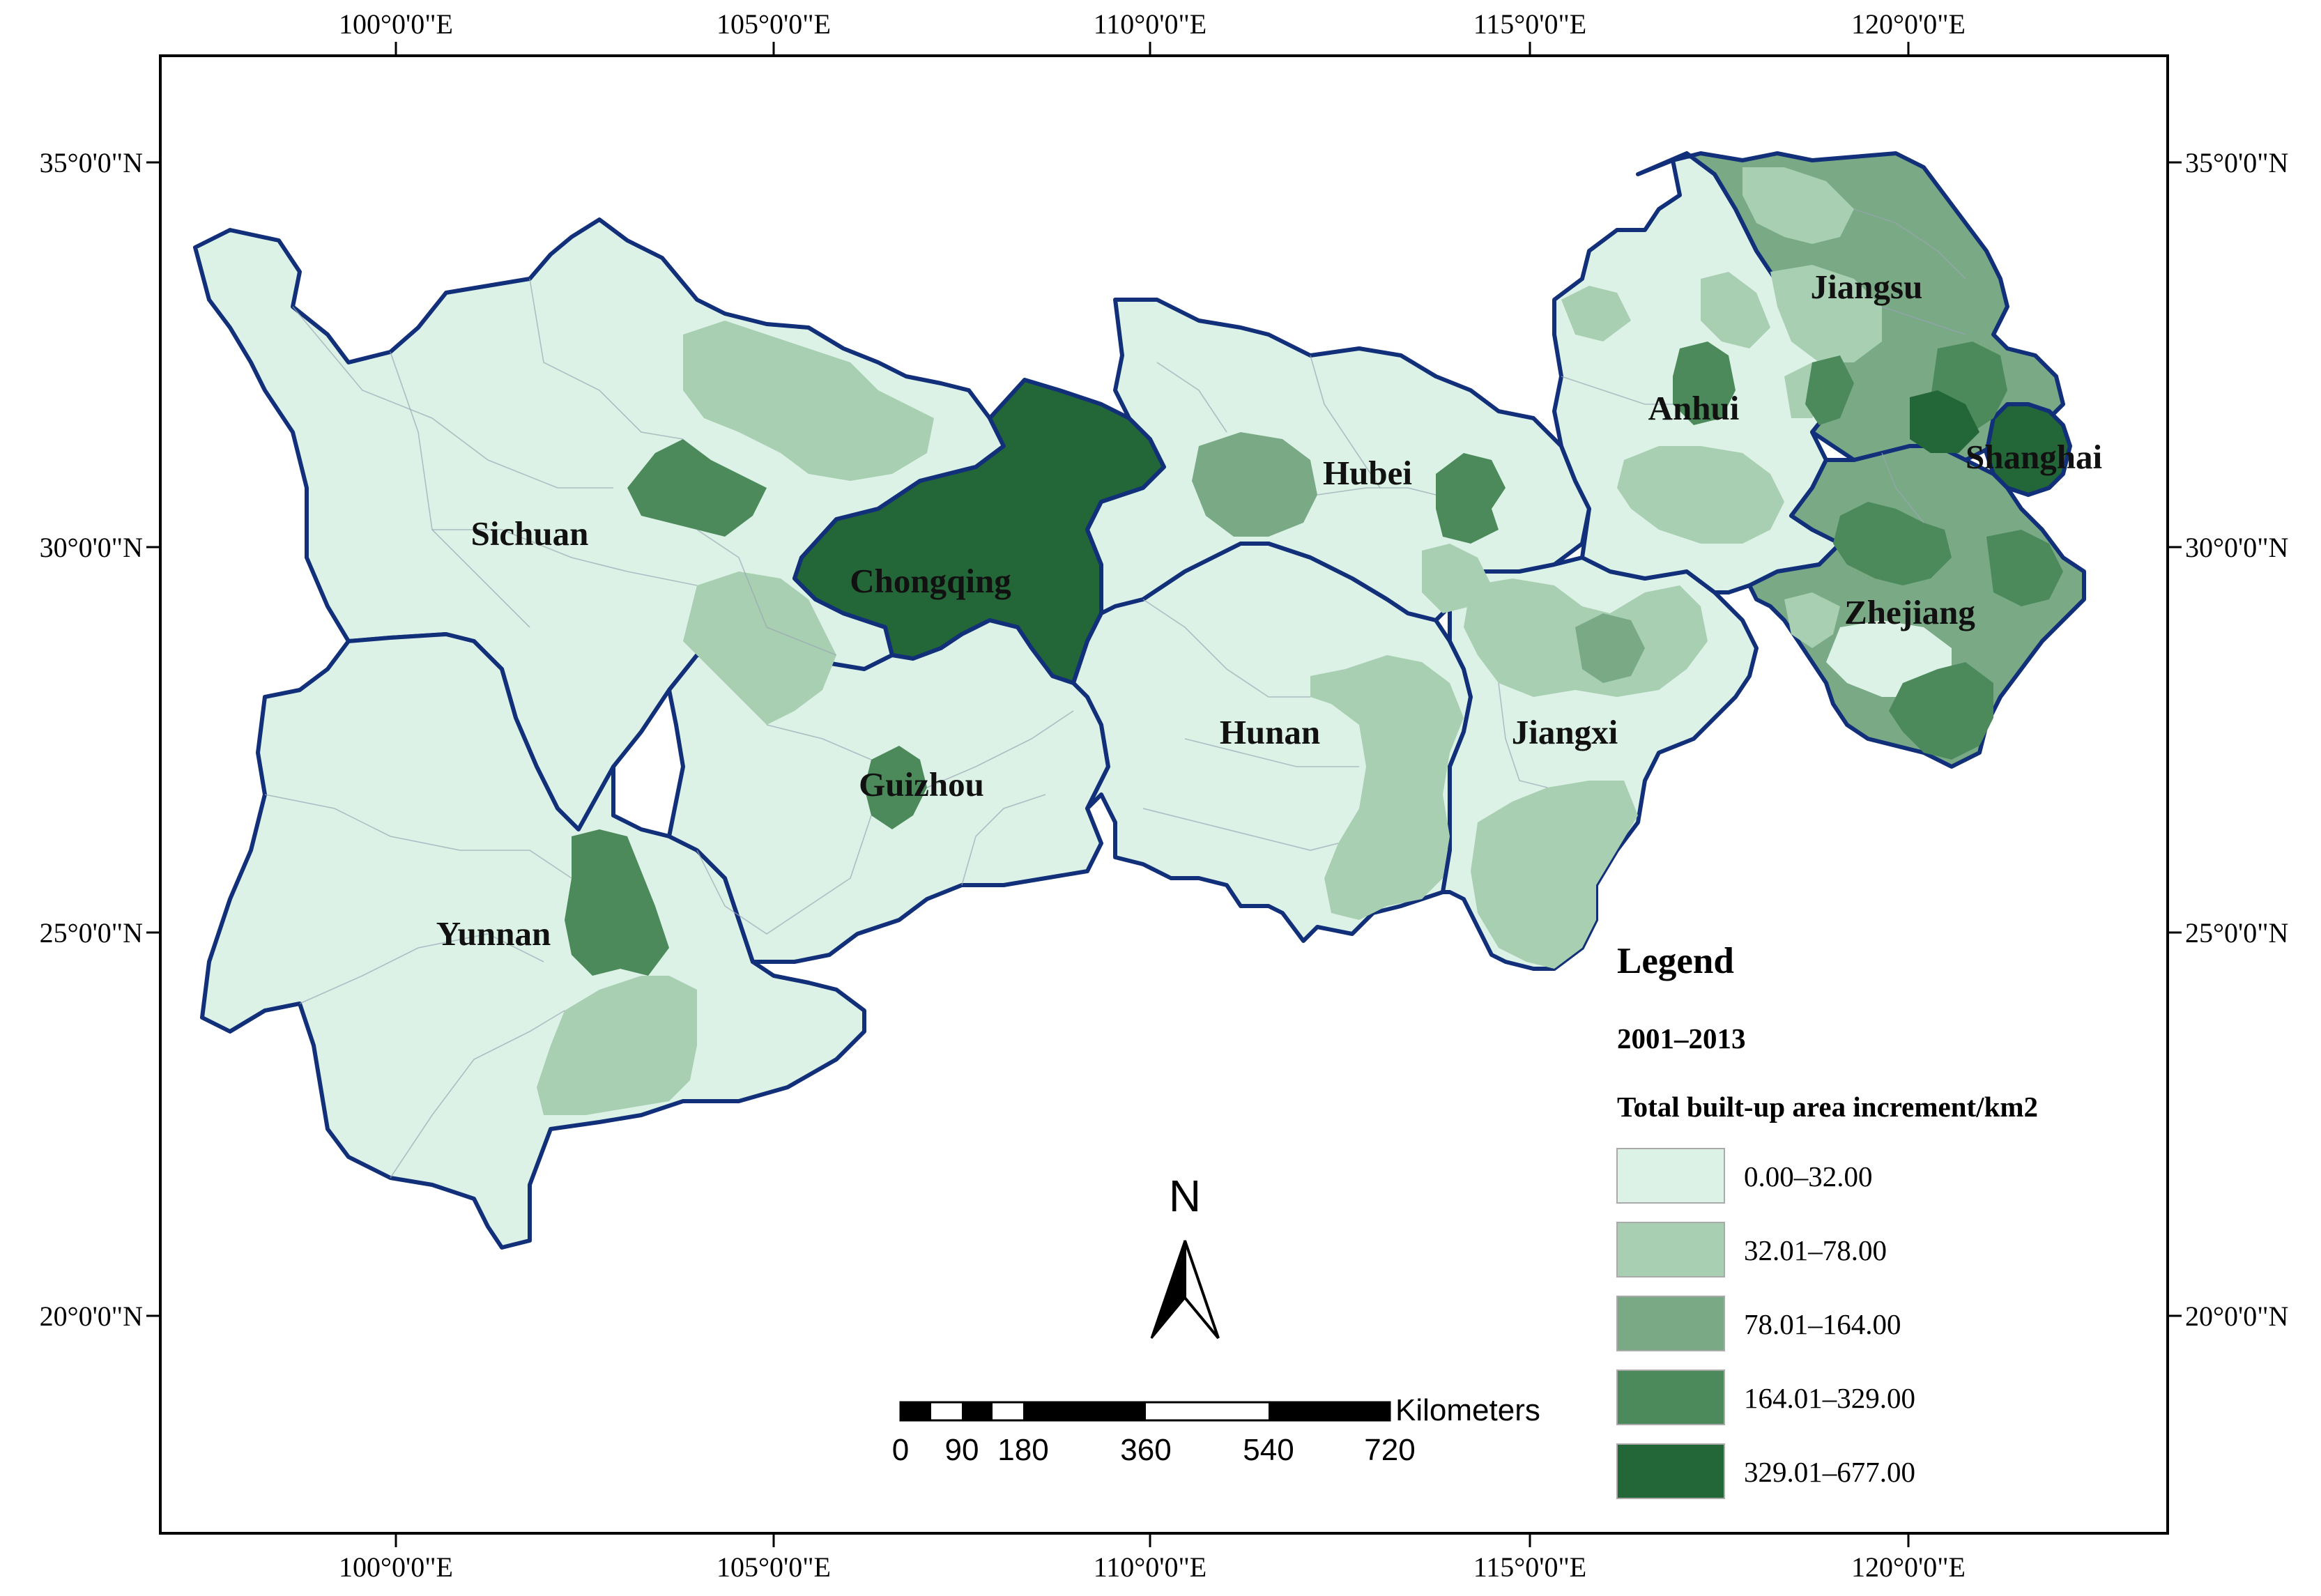 The width and height of the screenshot is (2321, 1596). What do you see at coordinates (962, 1450) in the screenshot?
I see `scale-tick: 90` at bounding box center [962, 1450].